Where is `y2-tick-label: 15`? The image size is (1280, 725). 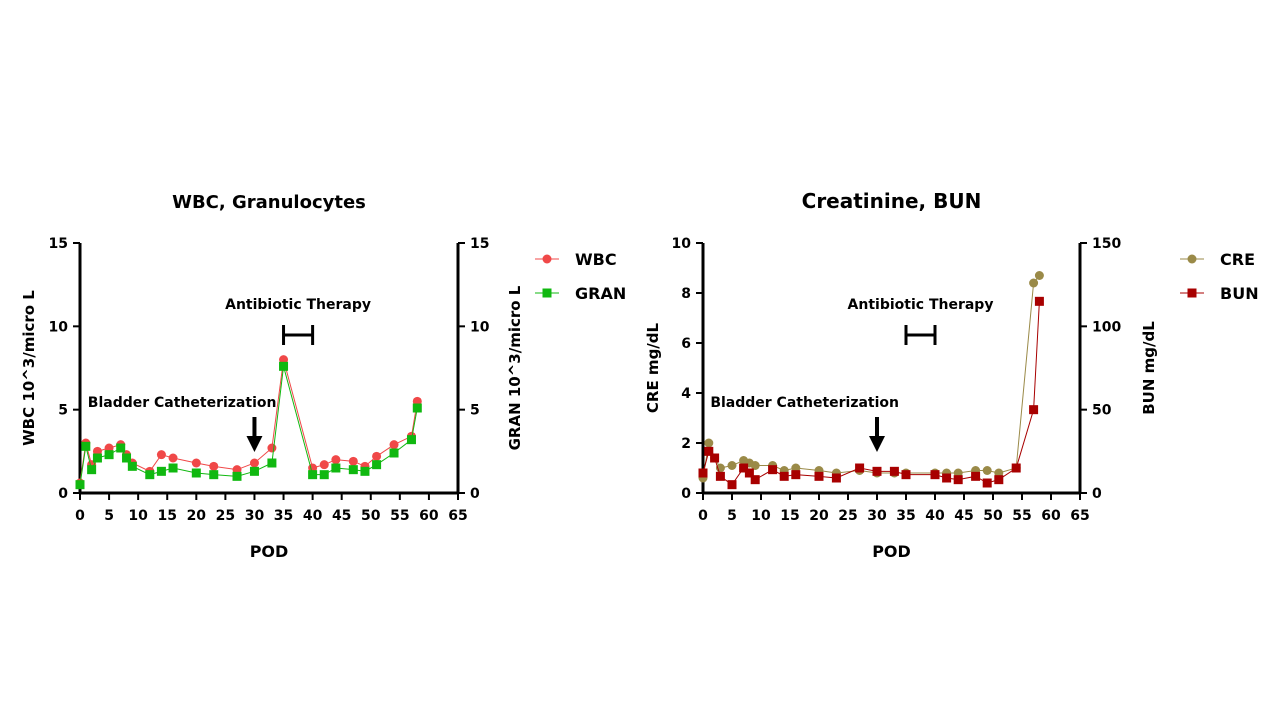
y2-tick-label: 15 is located at coordinates (479, 244).